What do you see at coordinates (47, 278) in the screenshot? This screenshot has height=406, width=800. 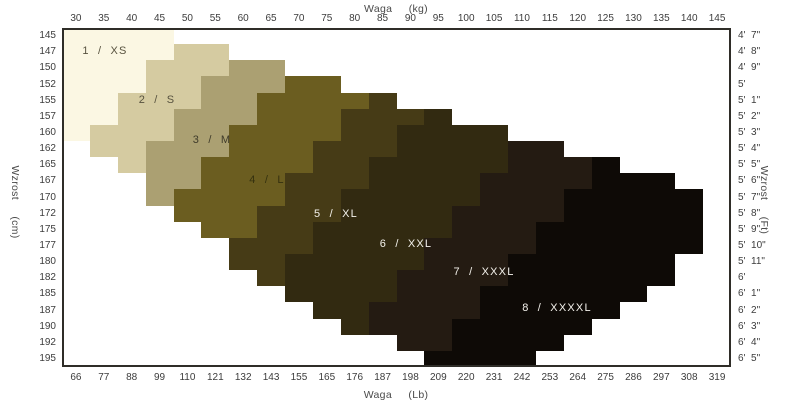 I see `left-tick: 182` at bounding box center [47, 278].